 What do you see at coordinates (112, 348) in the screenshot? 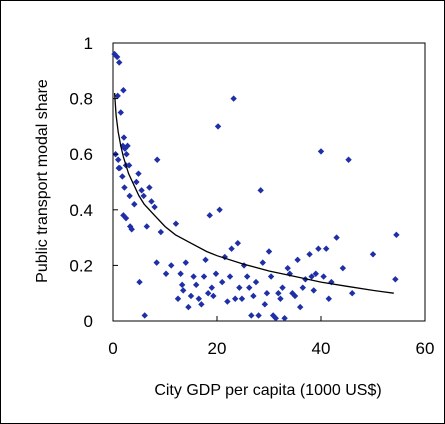
I see `x-tick-label: 0` at bounding box center [112, 348].